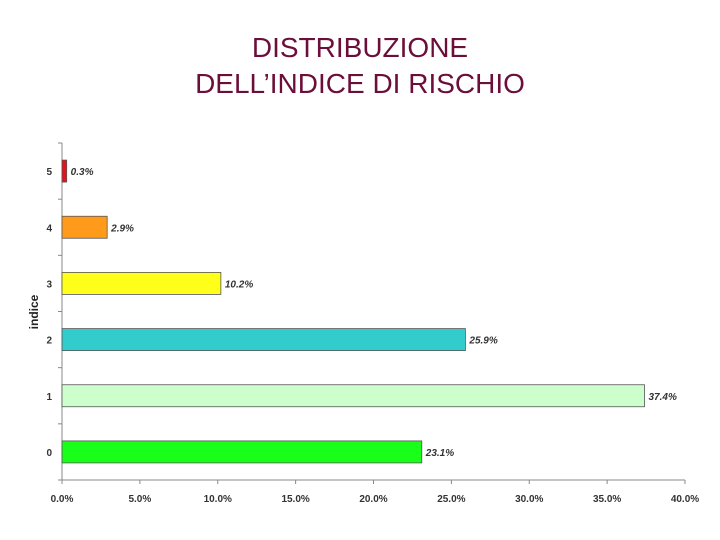  I want to click on x-tick-label: 20.0%, so click(373, 499).